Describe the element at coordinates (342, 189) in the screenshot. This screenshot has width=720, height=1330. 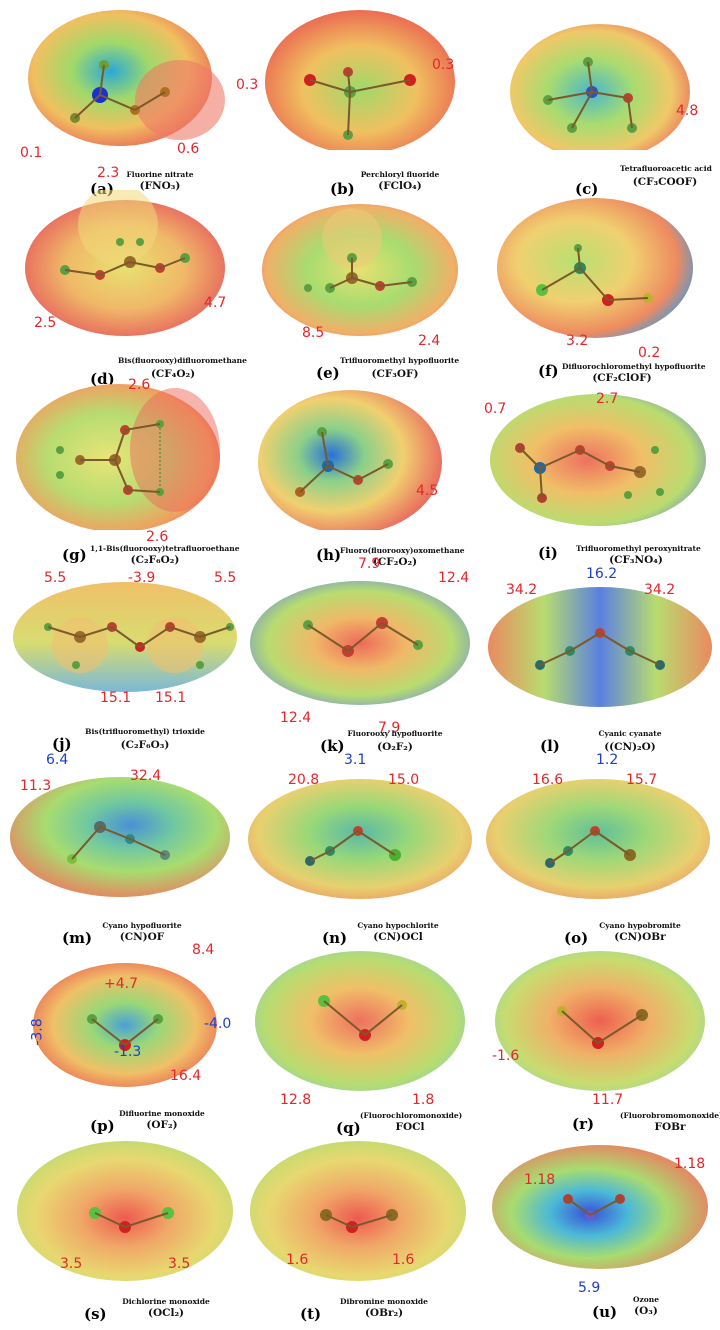
I see `panel-letter: (b)` at that location.